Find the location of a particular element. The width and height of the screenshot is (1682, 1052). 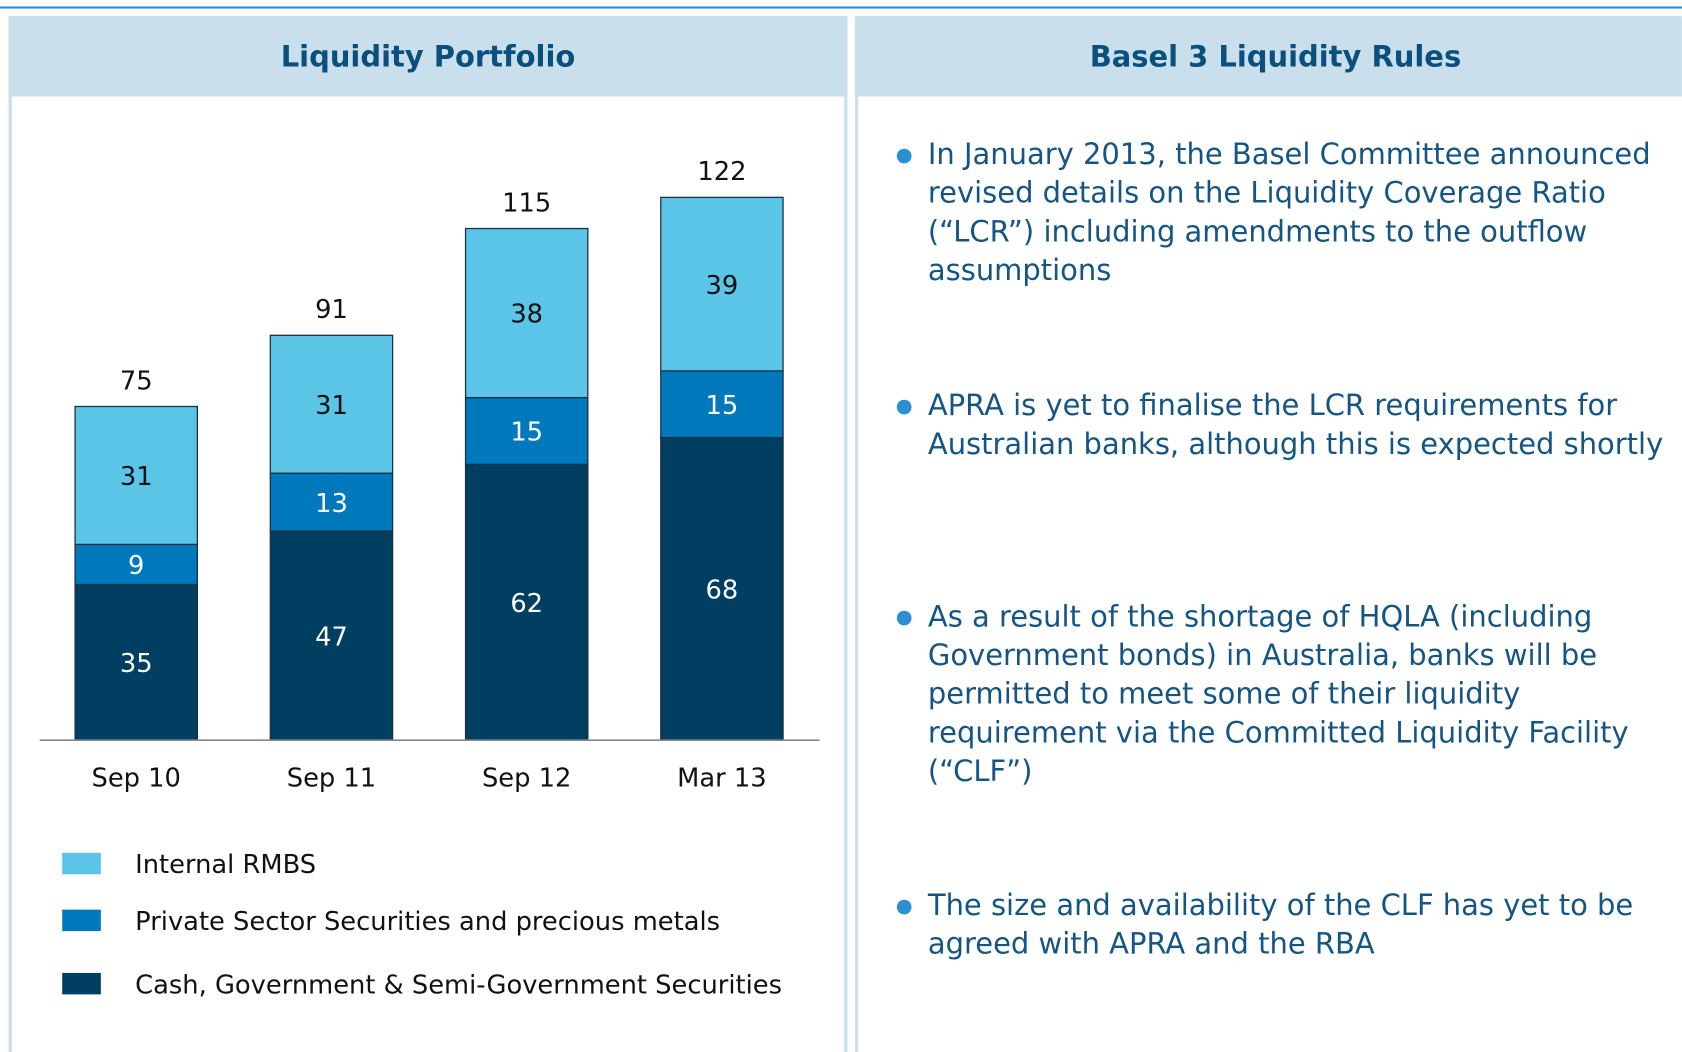

total-label: 115 is located at coordinates (526, 203).